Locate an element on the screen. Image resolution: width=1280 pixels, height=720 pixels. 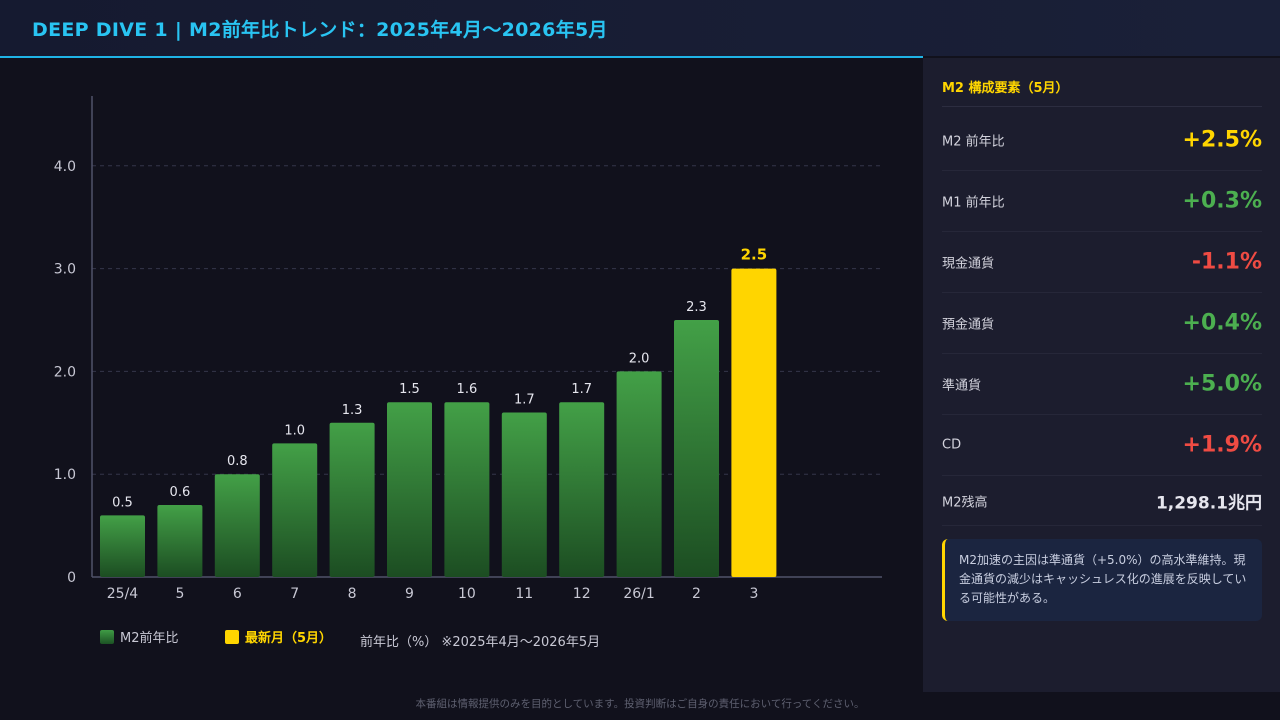
sidebar-title: M2 構成要素（5月） is located at coordinates (1102, 92).